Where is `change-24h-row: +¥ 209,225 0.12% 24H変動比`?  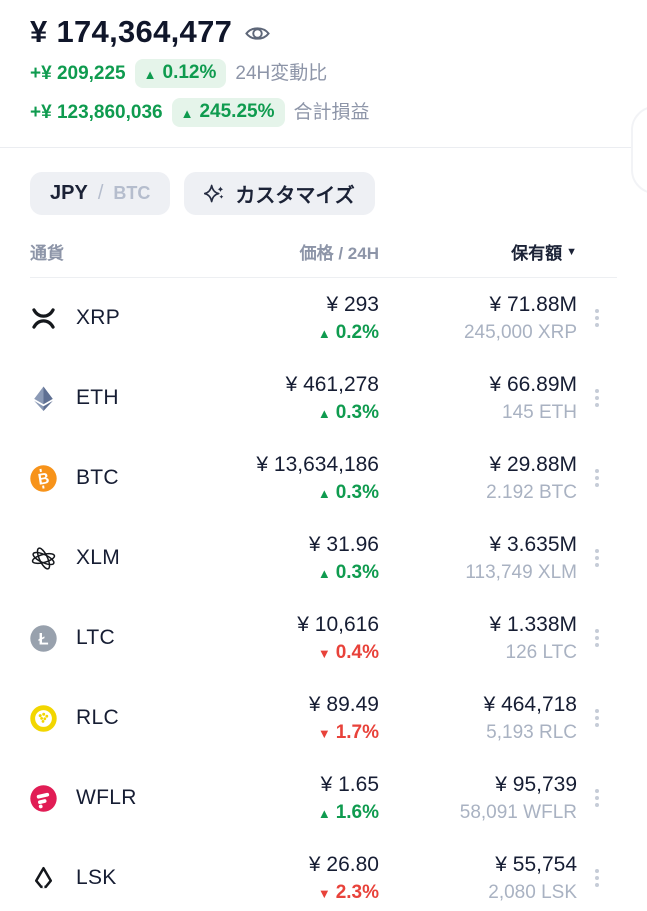
change-24h-row: +¥ 209,225 0.12% 24H変動比 is located at coordinates (323, 73).